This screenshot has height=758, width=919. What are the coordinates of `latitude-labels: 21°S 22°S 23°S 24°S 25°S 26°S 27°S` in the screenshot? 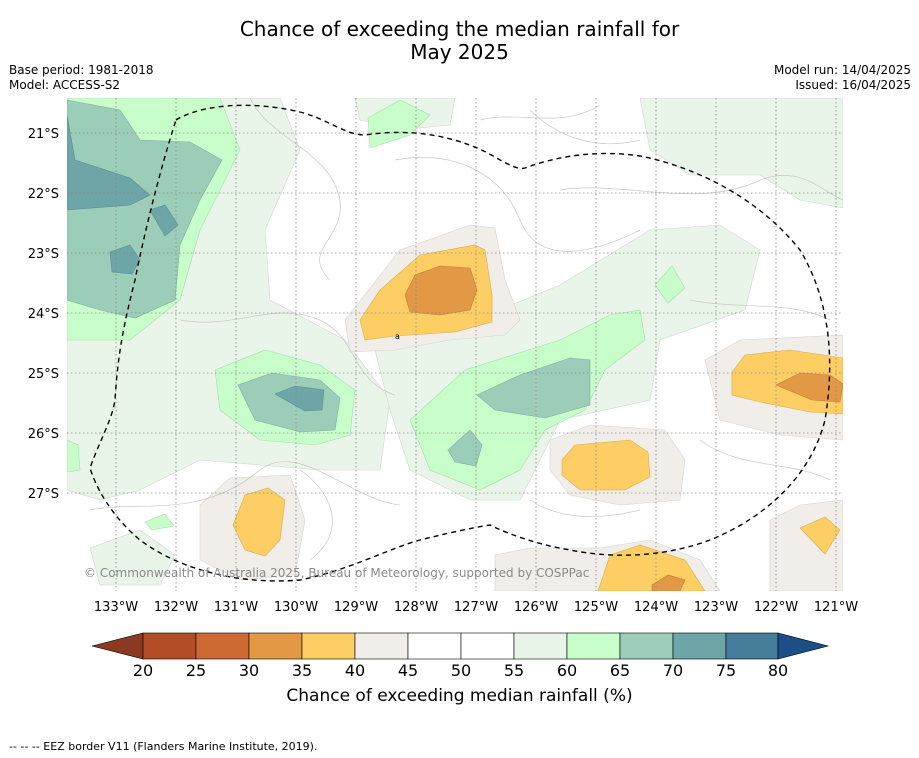 It's located at (43, 314).